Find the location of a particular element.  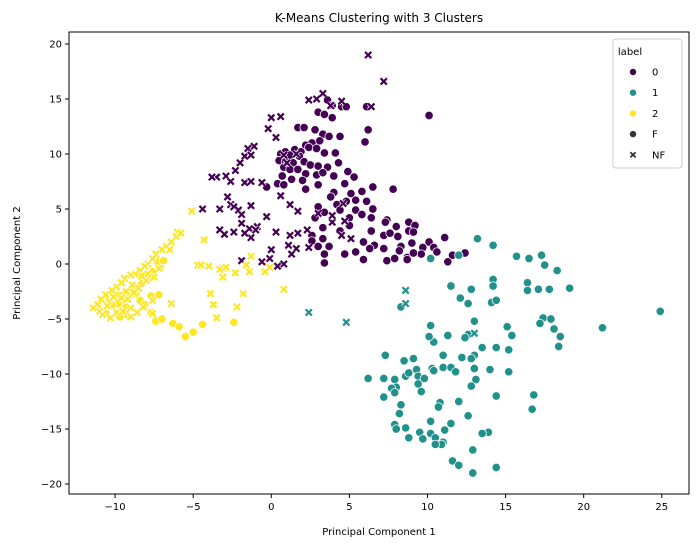

legend-entry-1: 1 is located at coordinates (643, 93).